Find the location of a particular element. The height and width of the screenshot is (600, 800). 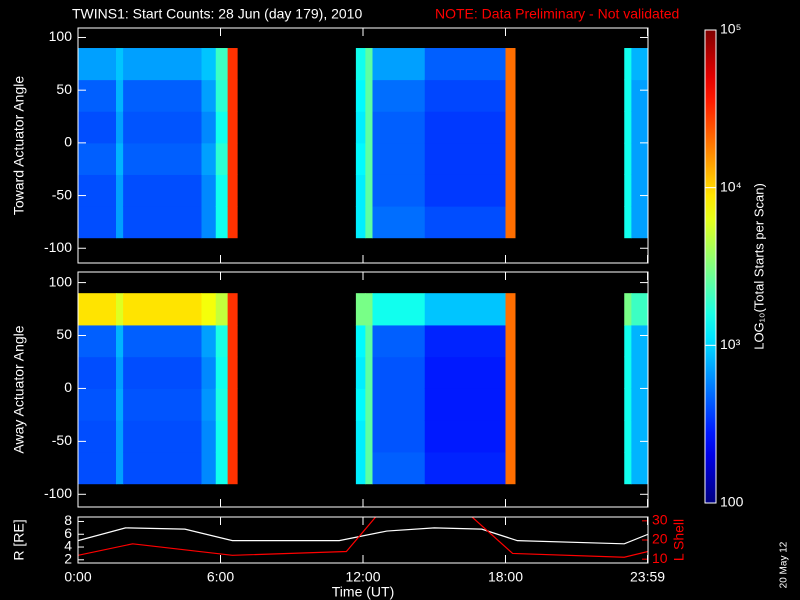

x-tick-label: 6:00 is located at coordinates (220, 577).